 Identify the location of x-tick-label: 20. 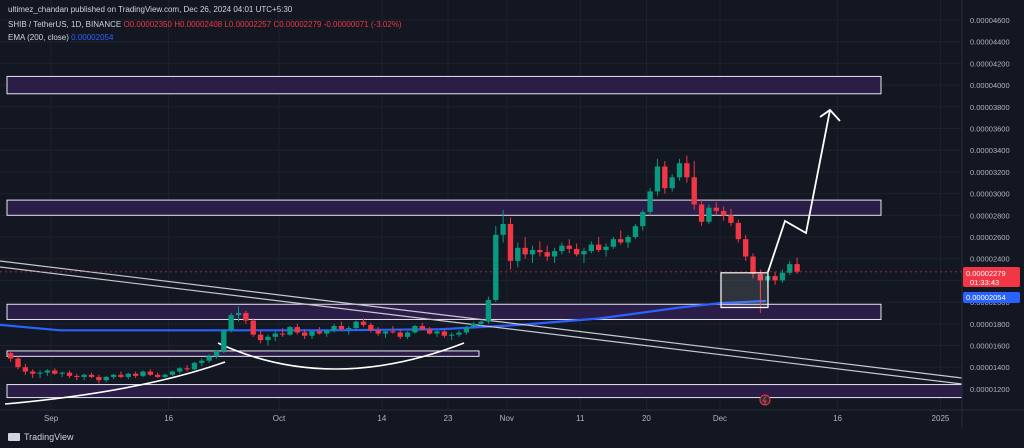
(646, 418).